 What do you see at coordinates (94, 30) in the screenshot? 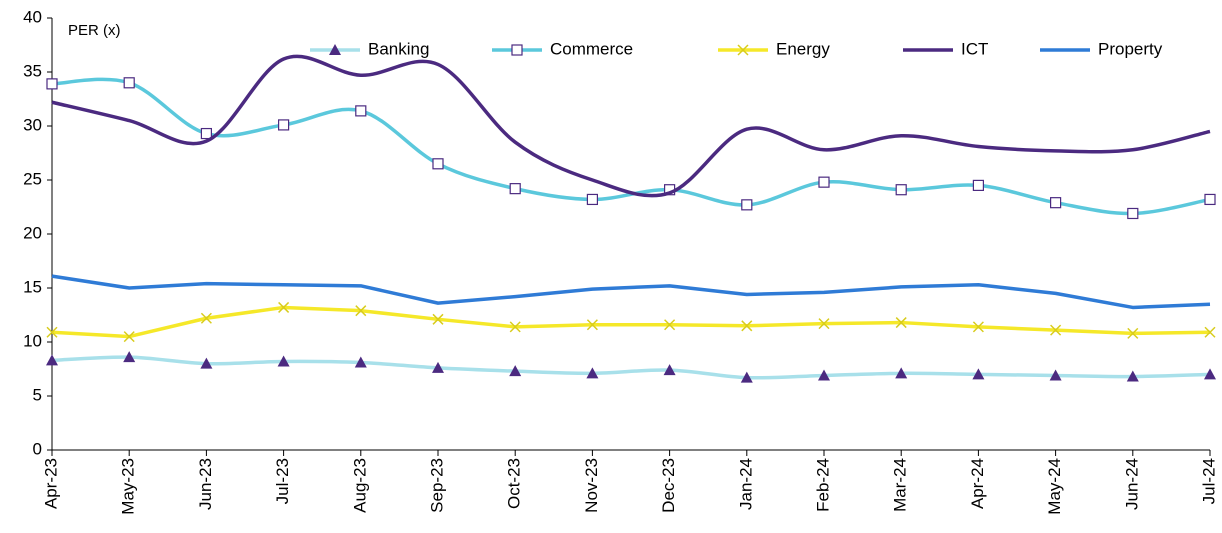
I see `y-axis-label: PER (x)` at bounding box center [94, 30].